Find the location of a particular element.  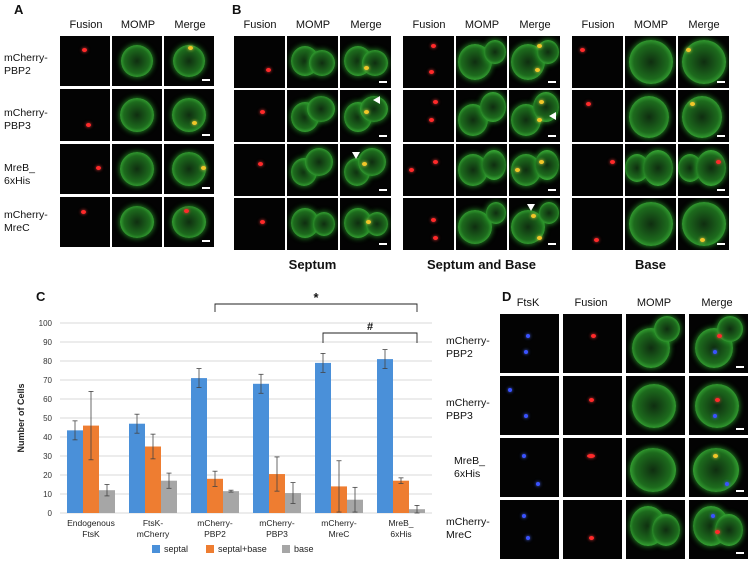

y-tick-label: 60 is located at coordinates (47, 399).